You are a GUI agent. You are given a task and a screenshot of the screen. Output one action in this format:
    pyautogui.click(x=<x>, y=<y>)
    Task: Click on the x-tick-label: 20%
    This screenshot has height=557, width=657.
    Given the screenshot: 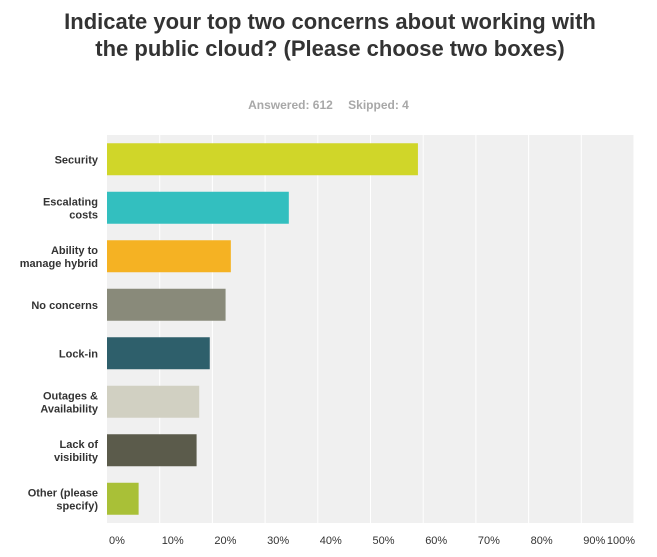 What is the action you would take?
    pyautogui.click(x=225, y=541)
    